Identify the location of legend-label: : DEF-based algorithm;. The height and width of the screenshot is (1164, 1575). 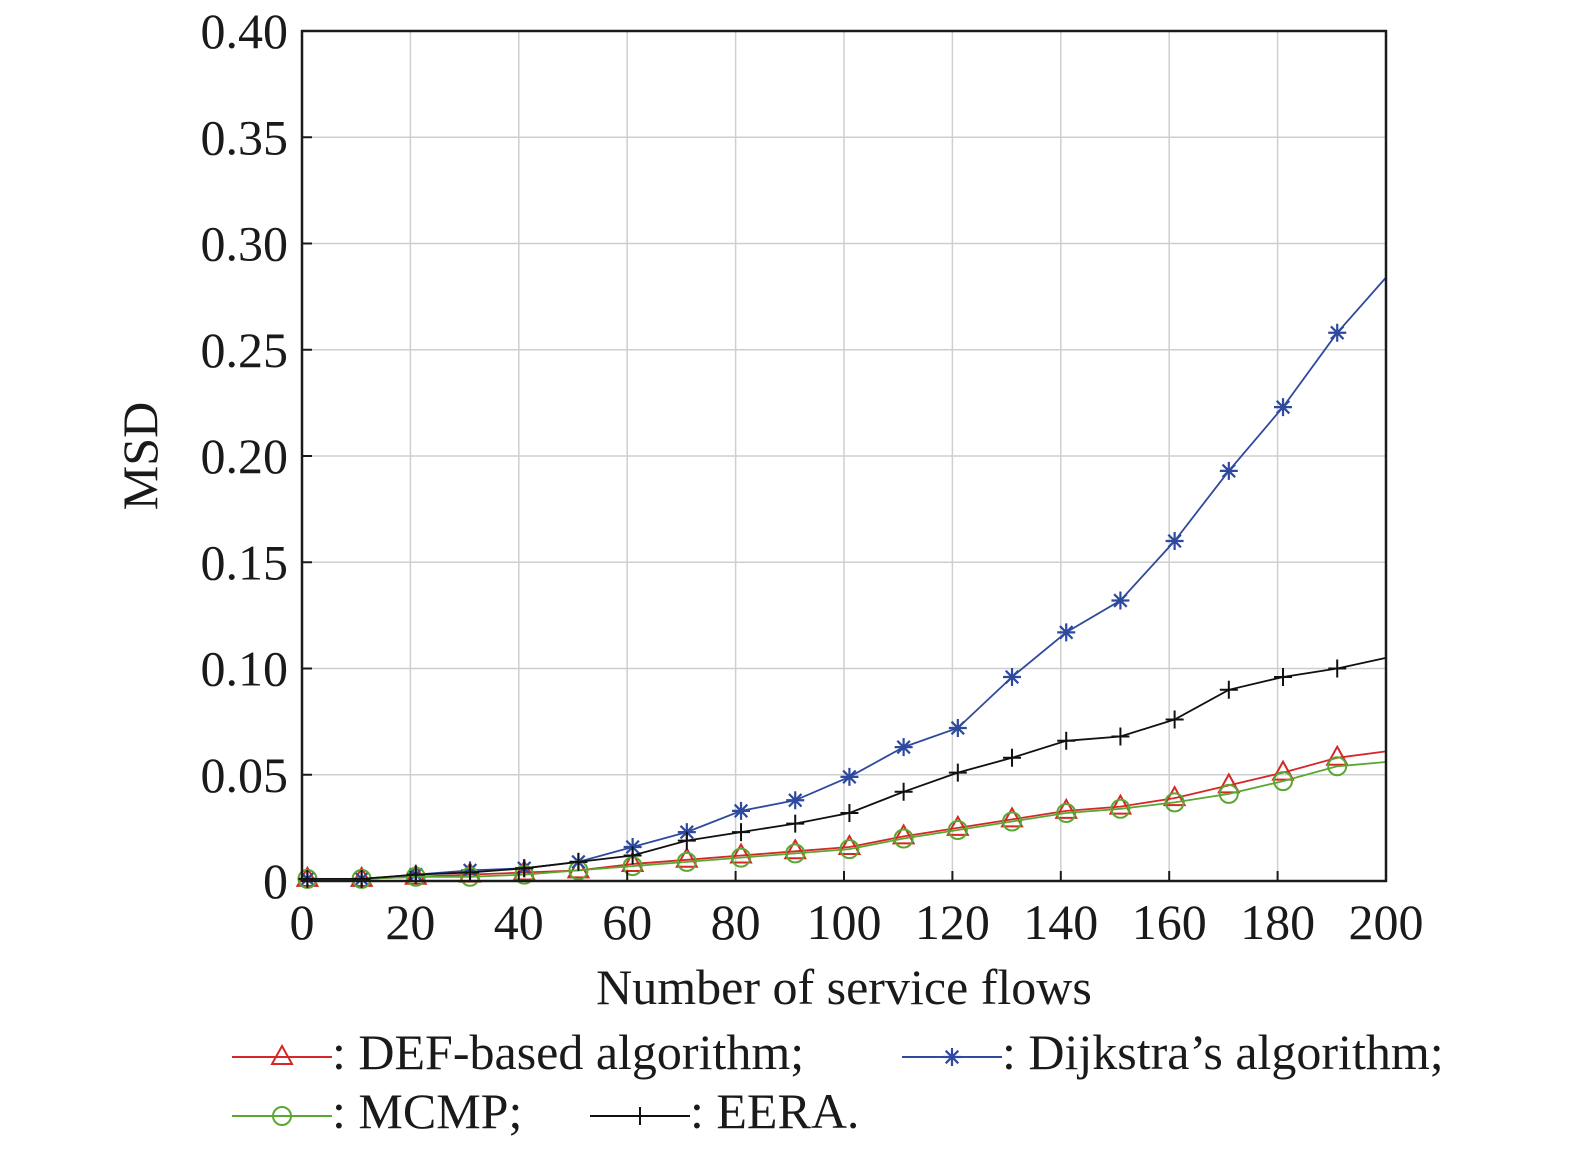
(568, 1052).